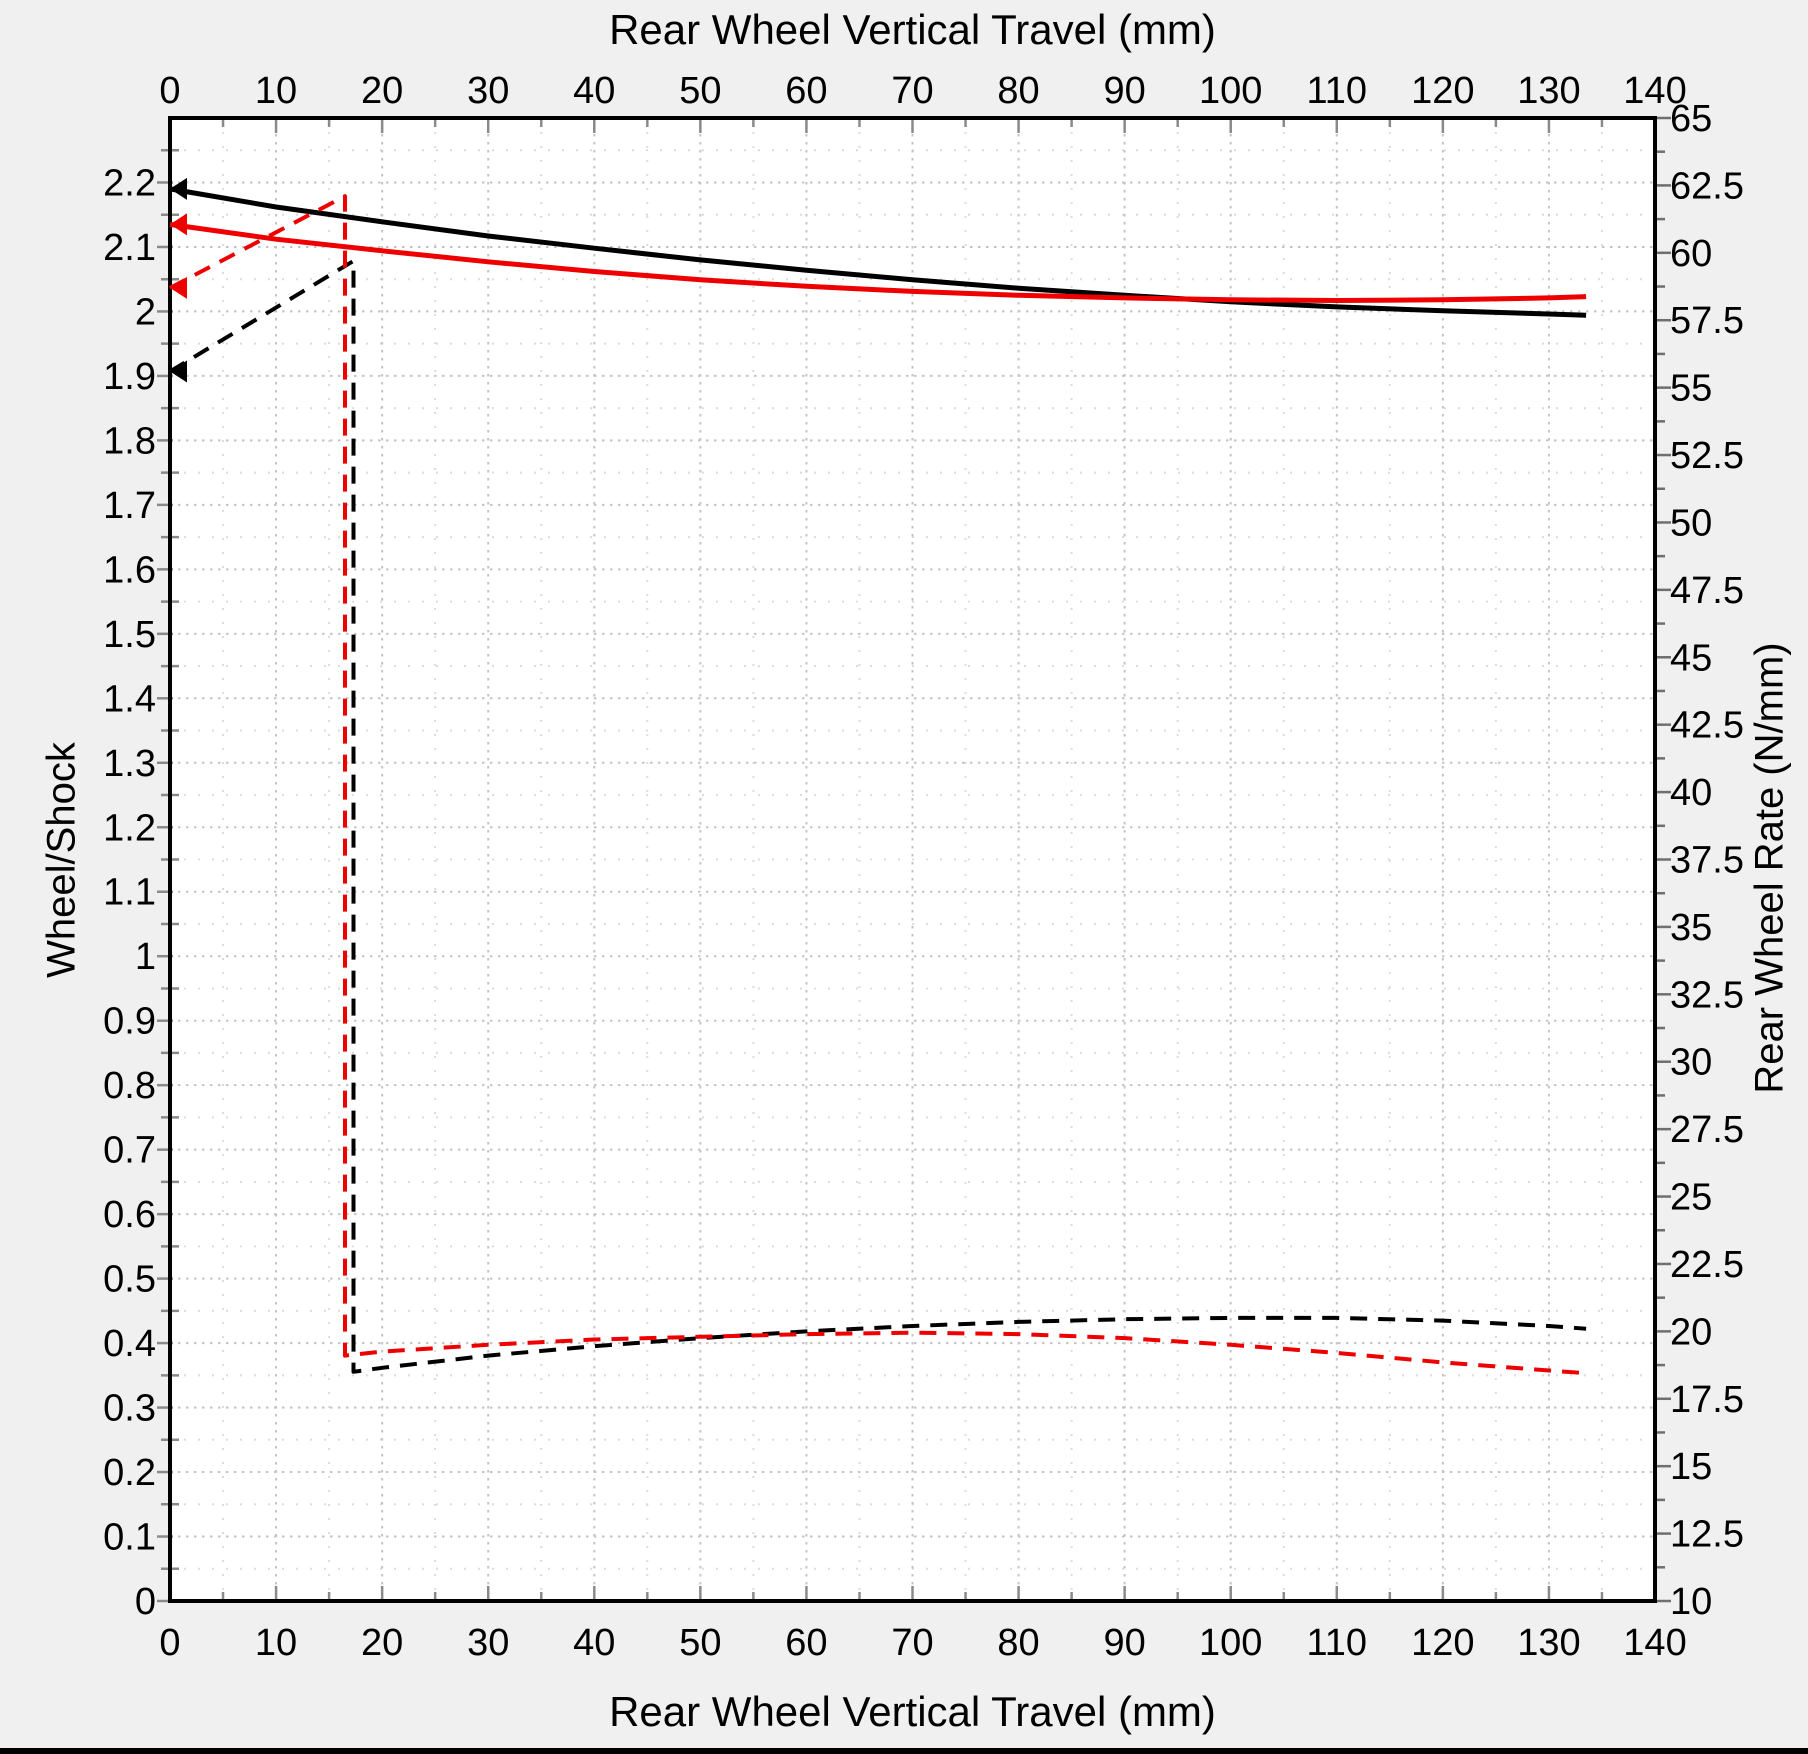 This screenshot has height=1754, width=1808. Describe the element at coordinates (806, 1643) in the screenshot. I see `bottom-axis-tick-label: 60` at that location.